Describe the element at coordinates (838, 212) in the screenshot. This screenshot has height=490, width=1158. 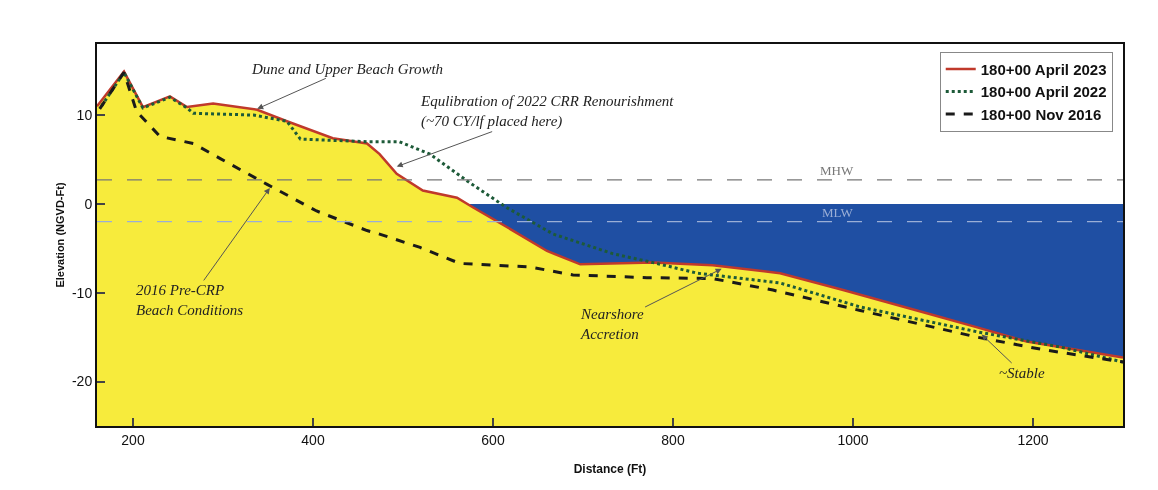
I see `ref-line-label: MLW` at that location.